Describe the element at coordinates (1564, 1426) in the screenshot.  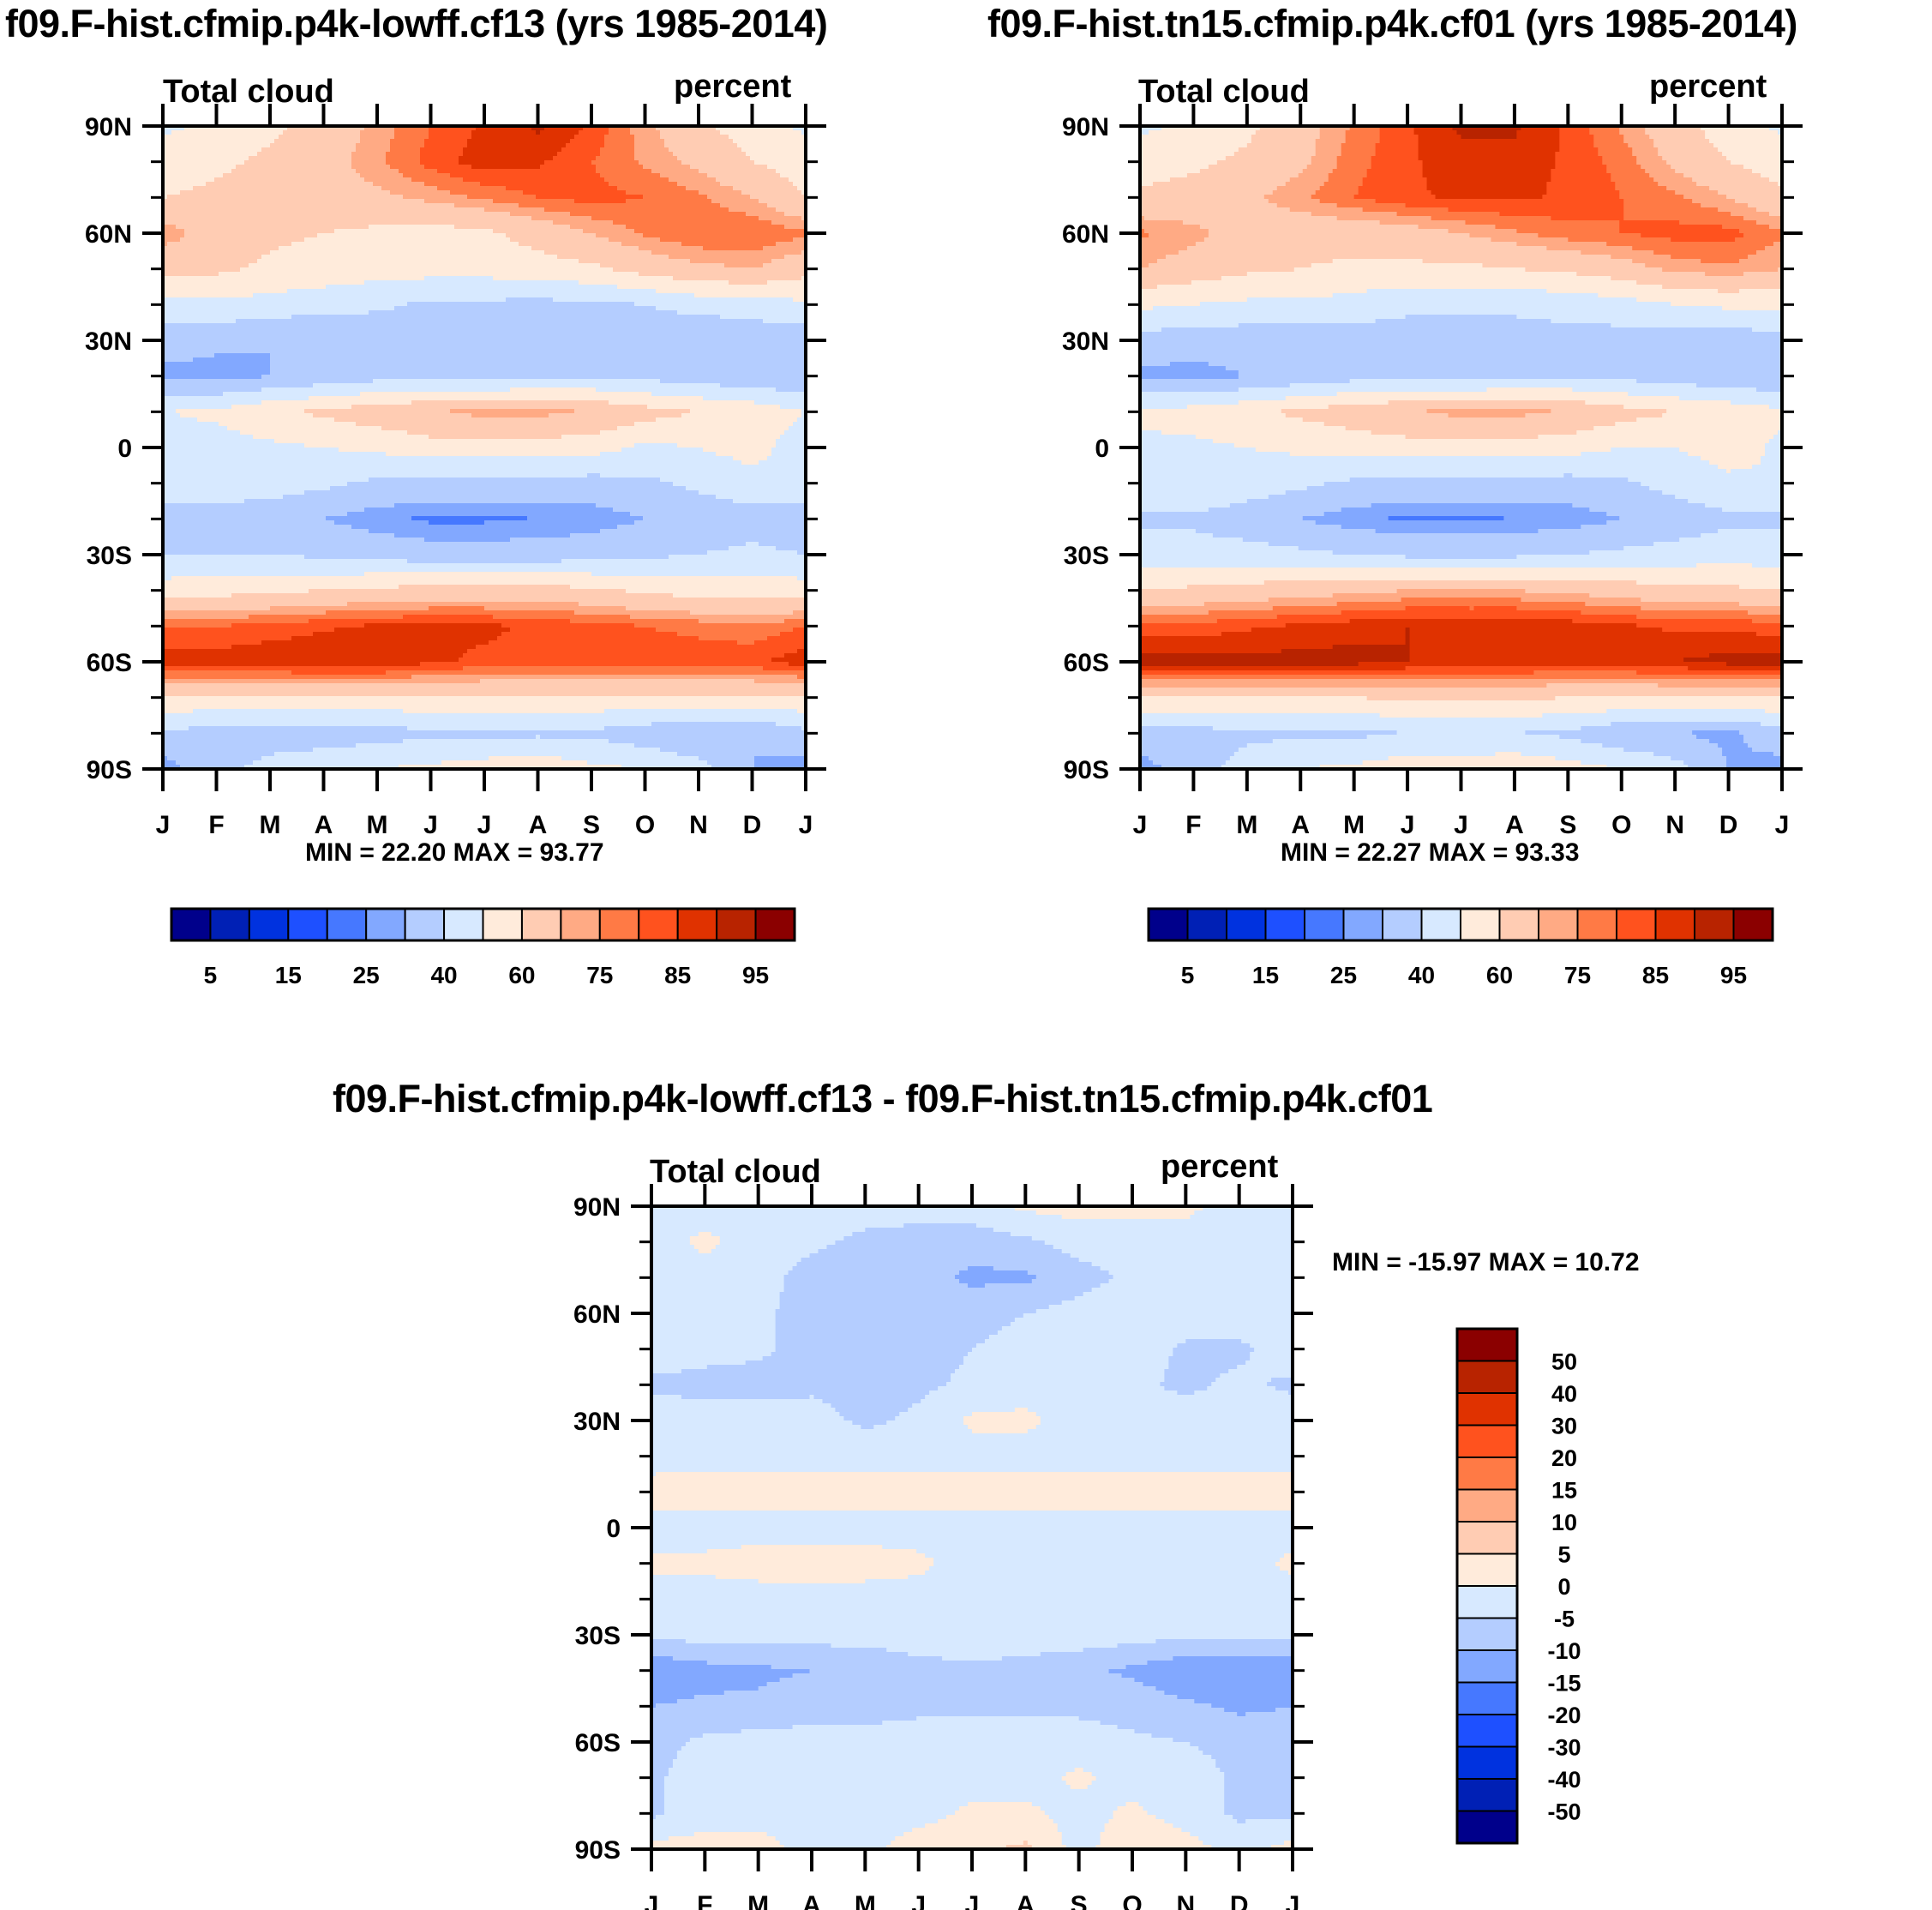
I see `colorbar-label: 30` at that location.